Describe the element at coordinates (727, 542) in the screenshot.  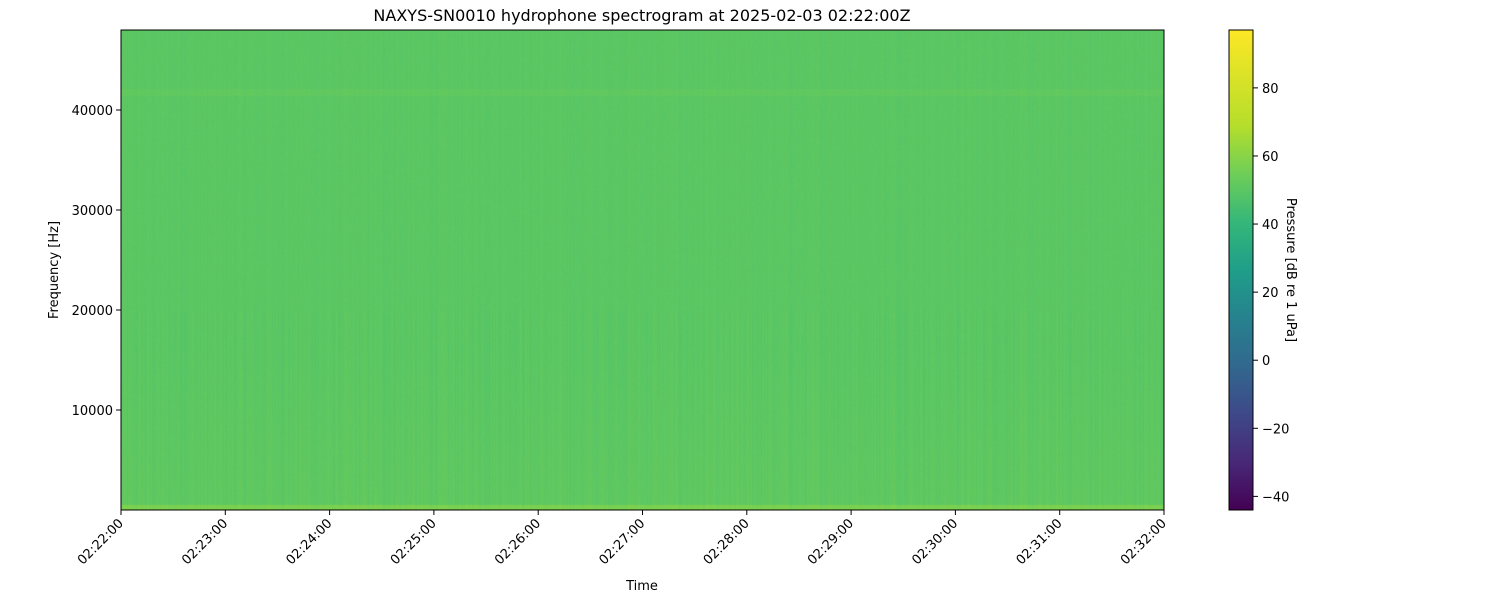
I see `x-tick-label: 02:28:00` at that location.